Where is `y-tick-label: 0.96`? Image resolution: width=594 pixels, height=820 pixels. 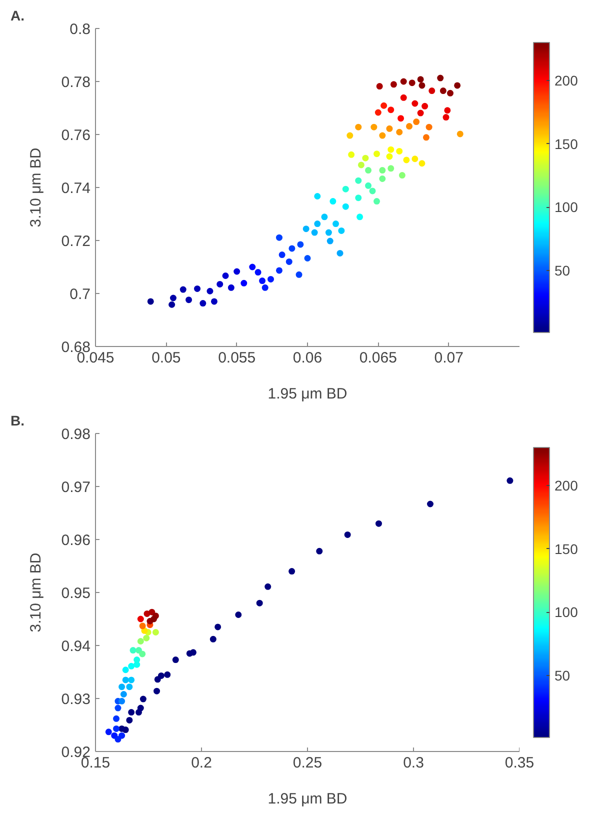
y-tick-label: 0.96 is located at coordinates (76, 540).